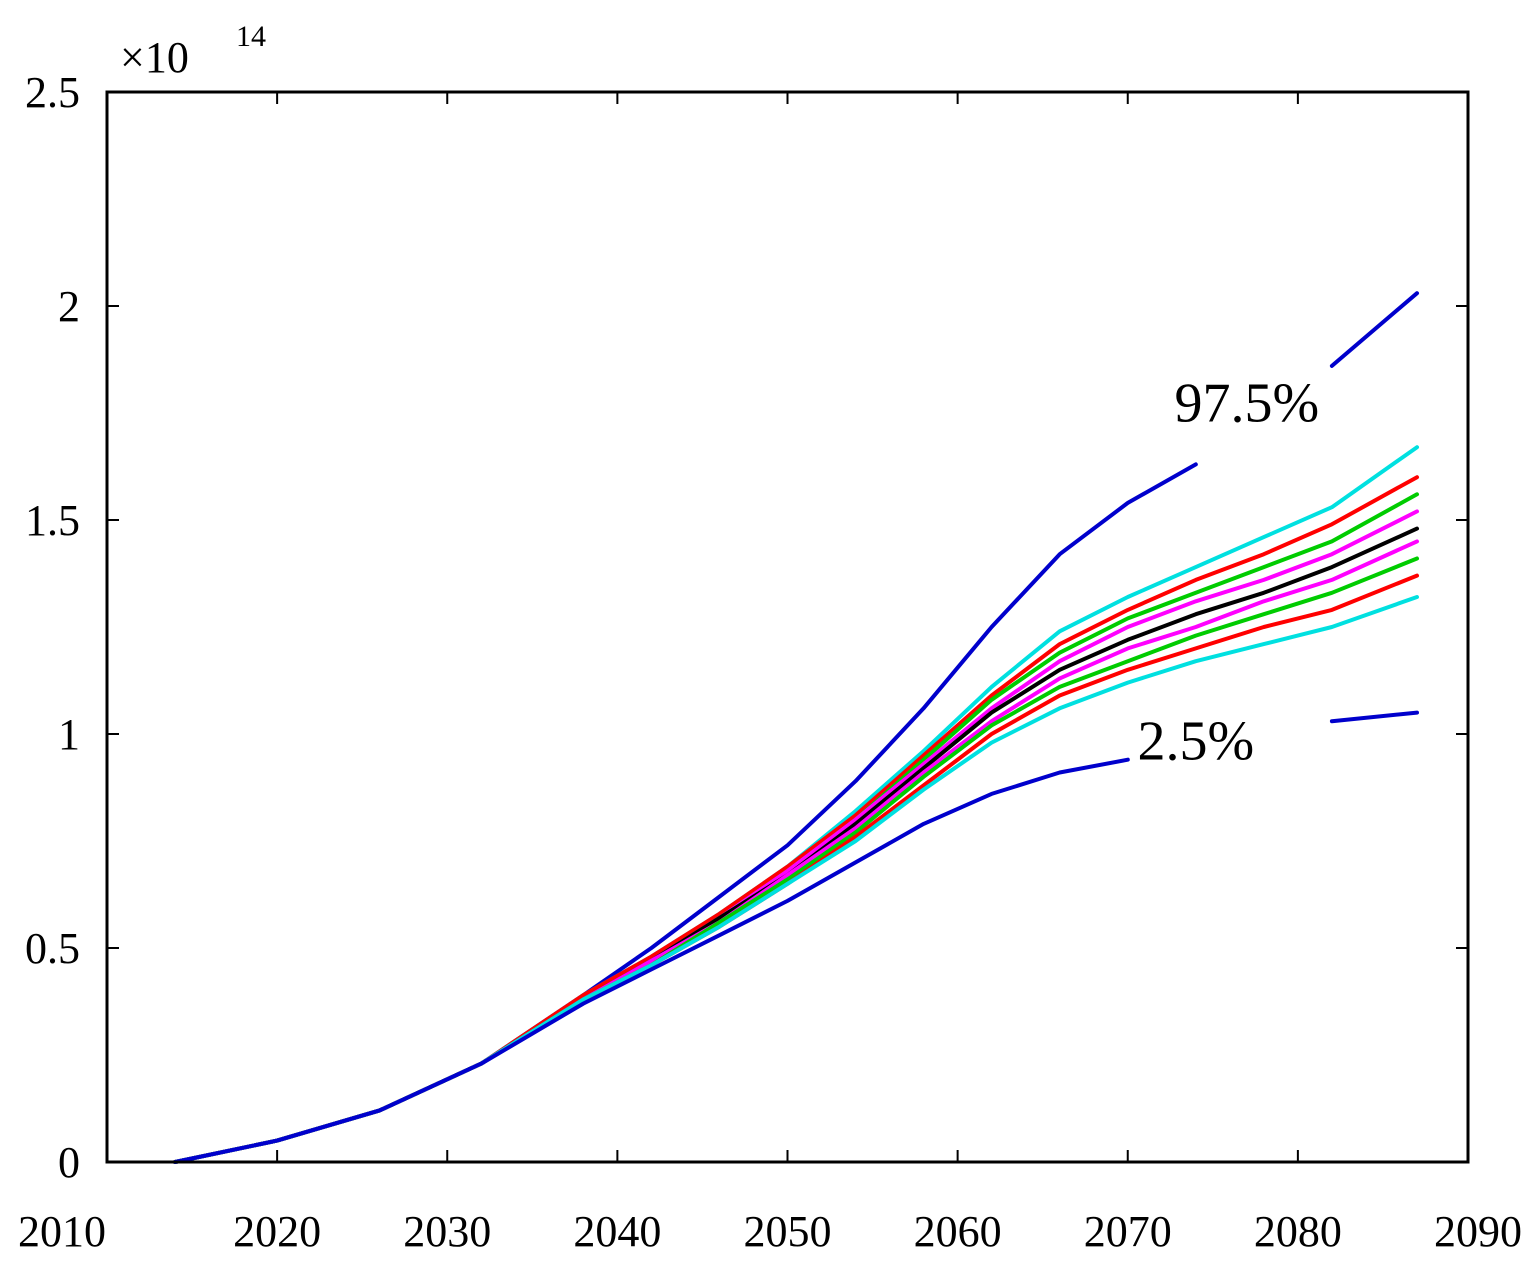 This screenshot has width=1535, height=1264. What do you see at coordinates (1195, 742) in the screenshot?
I see `annotation-label: 2.5%` at bounding box center [1195, 742].